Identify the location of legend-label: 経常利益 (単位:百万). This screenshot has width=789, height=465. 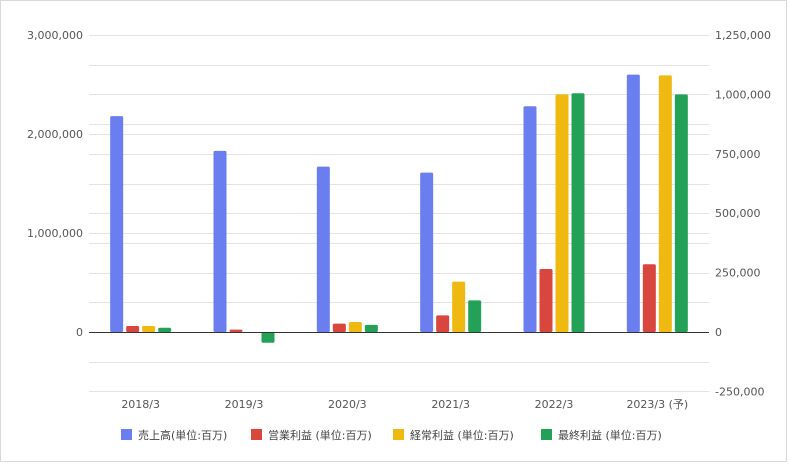
(462, 435).